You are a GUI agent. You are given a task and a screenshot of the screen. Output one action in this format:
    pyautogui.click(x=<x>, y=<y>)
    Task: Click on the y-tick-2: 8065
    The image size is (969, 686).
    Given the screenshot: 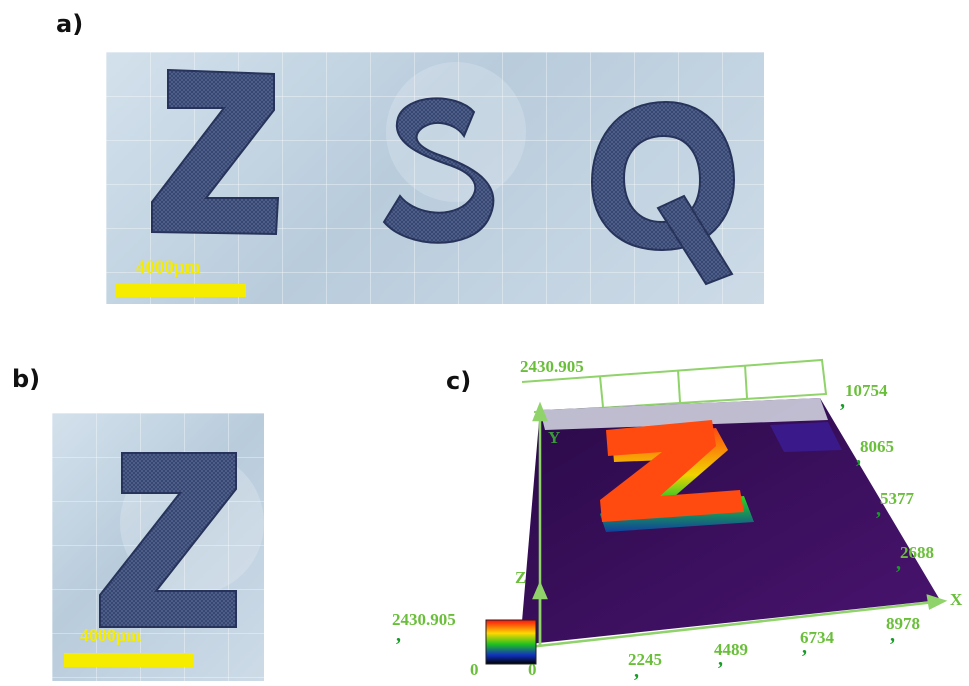 What is the action you would take?
    pyautogui.click(x=877, y=446)
    